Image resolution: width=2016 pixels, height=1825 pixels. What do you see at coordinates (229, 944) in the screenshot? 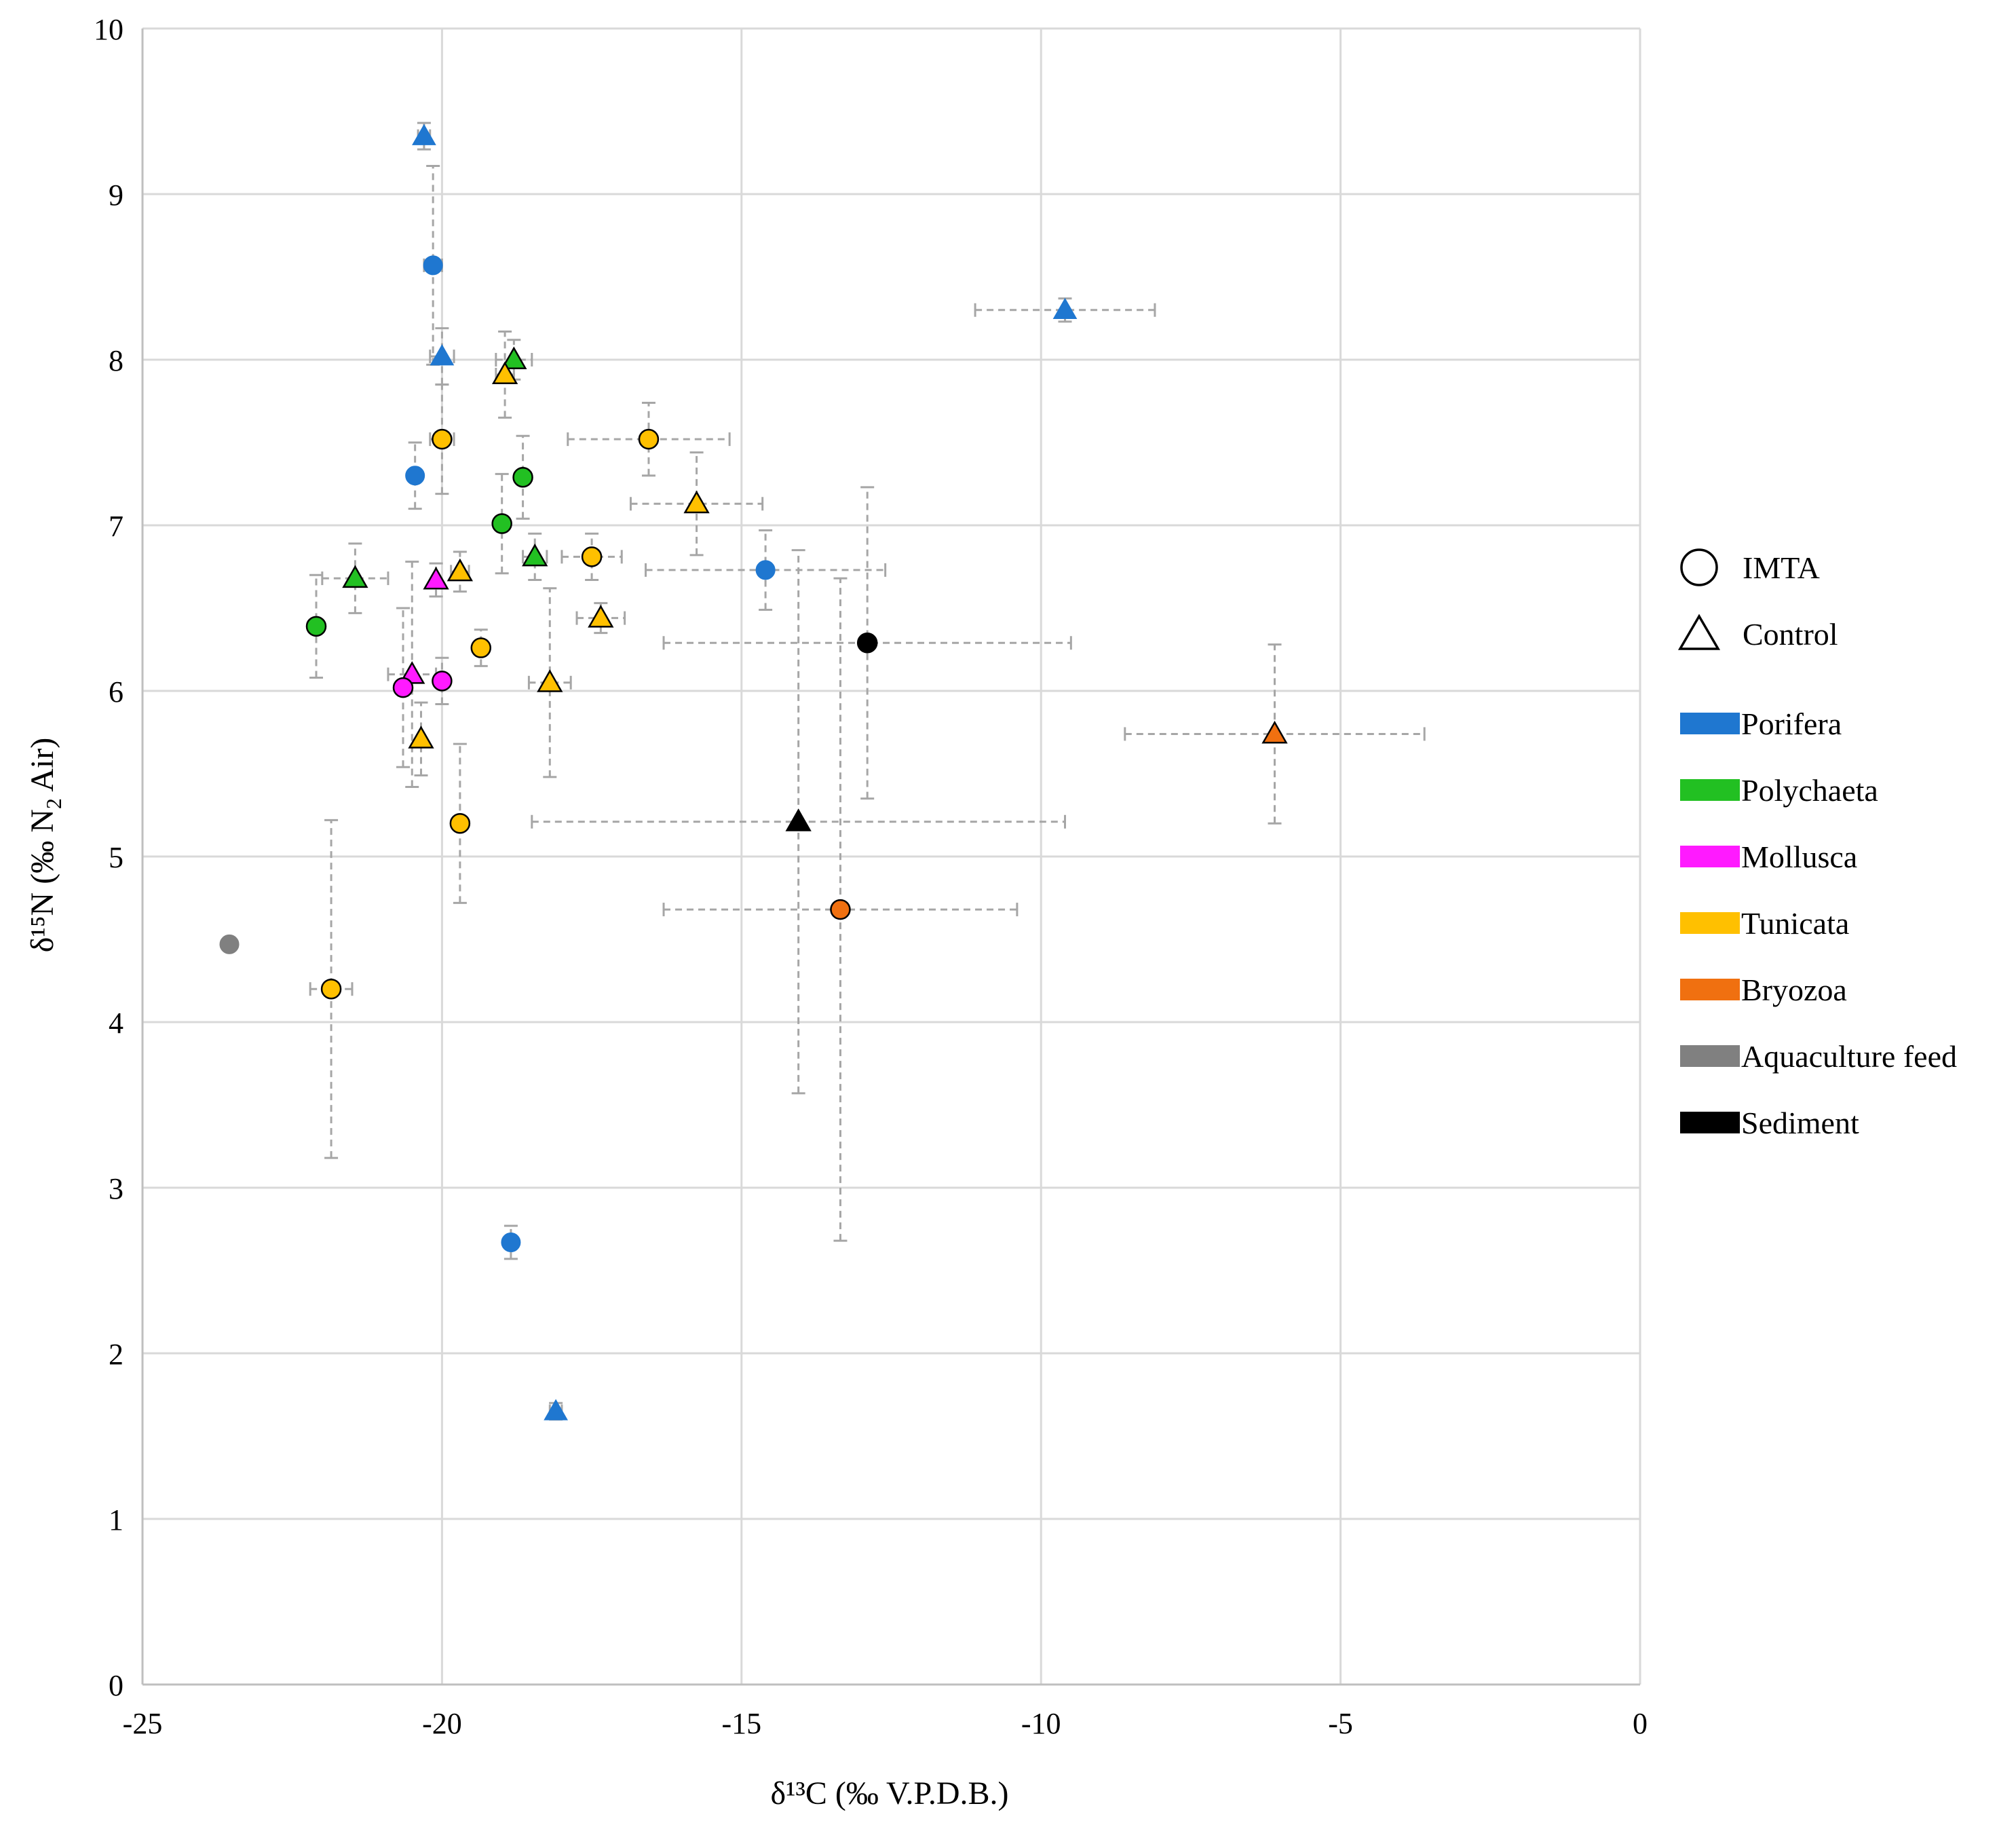
I see `point-aquaculture-feed-imta` at bounding box center [229, 944].